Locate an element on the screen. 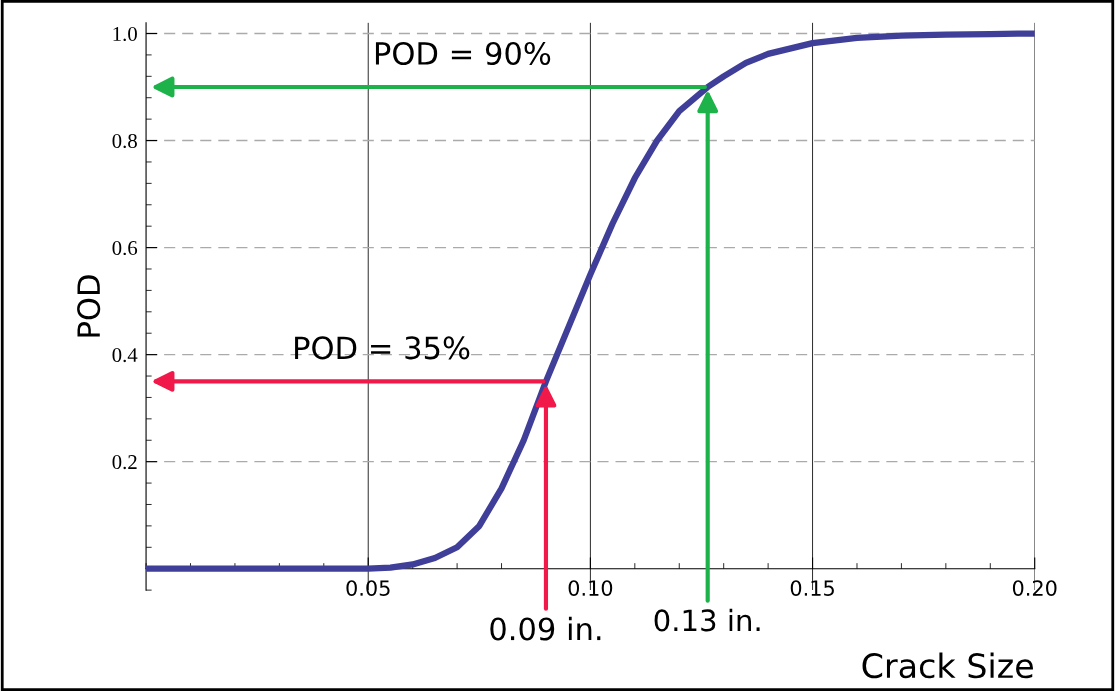 The width and height of the screenshot is (1115, 691). annotation: POD = 35% is located at coordinates (382, 348).